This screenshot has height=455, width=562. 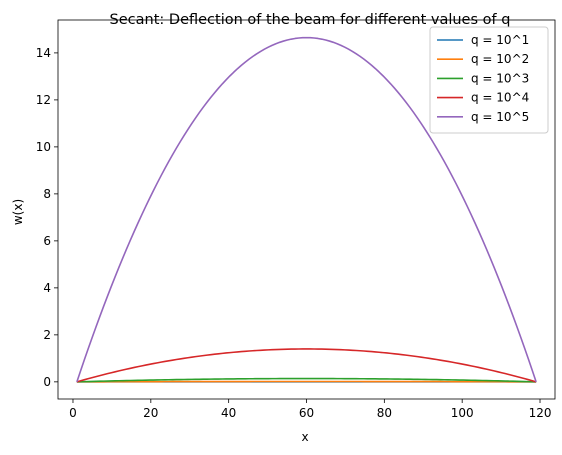 I want to click on y-axis: 0 2 4 6 8 10 12 14, so click(x=47, y=217).